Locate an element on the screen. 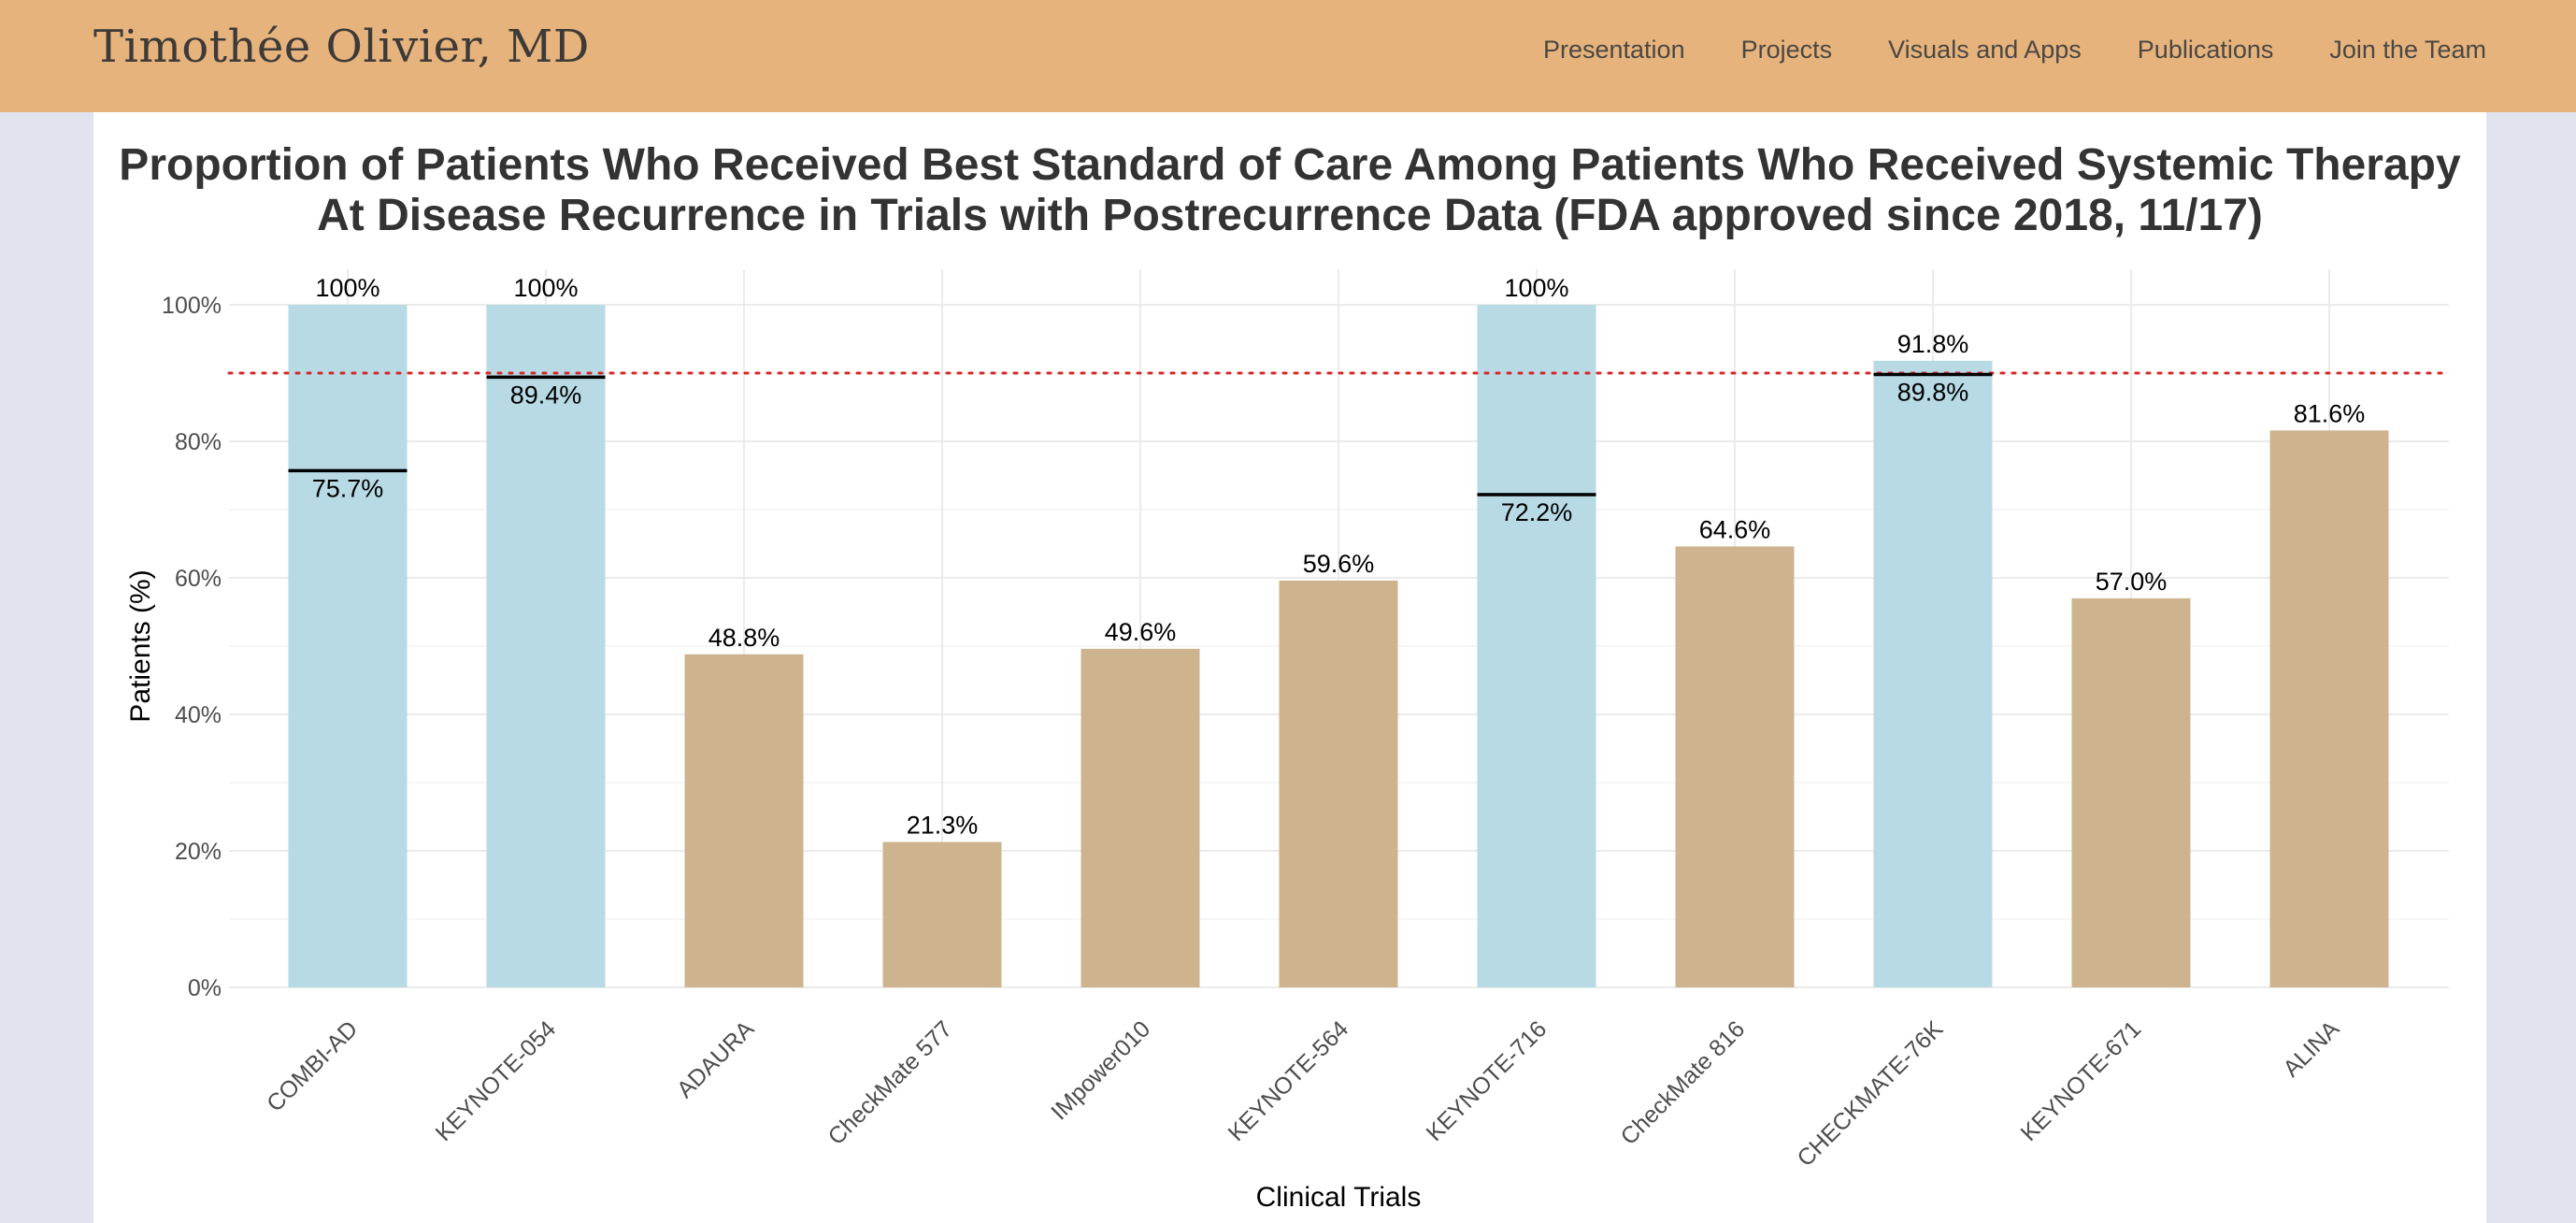  x-tick-label: CheckMate 577 is located at coordinates (890, 1082).